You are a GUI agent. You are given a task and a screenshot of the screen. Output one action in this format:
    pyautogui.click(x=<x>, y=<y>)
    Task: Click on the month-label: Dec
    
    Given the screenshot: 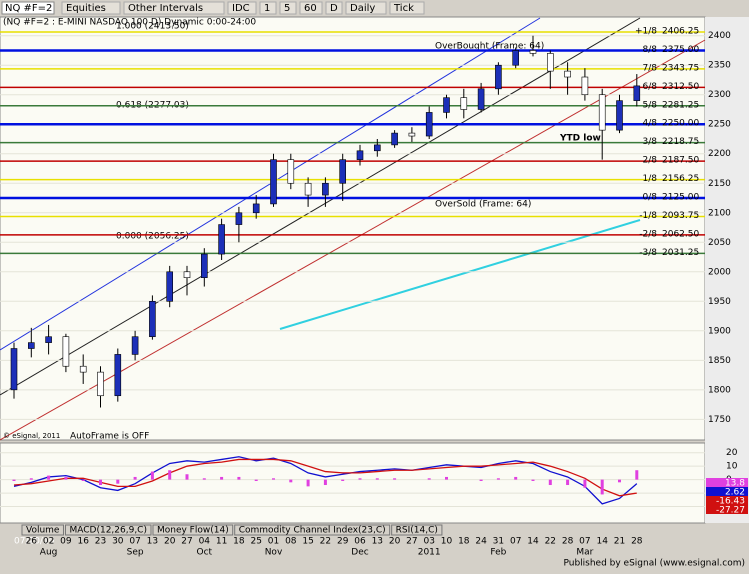 What is the action you would take?
    pyautogui.click(x=359, y=553)
    